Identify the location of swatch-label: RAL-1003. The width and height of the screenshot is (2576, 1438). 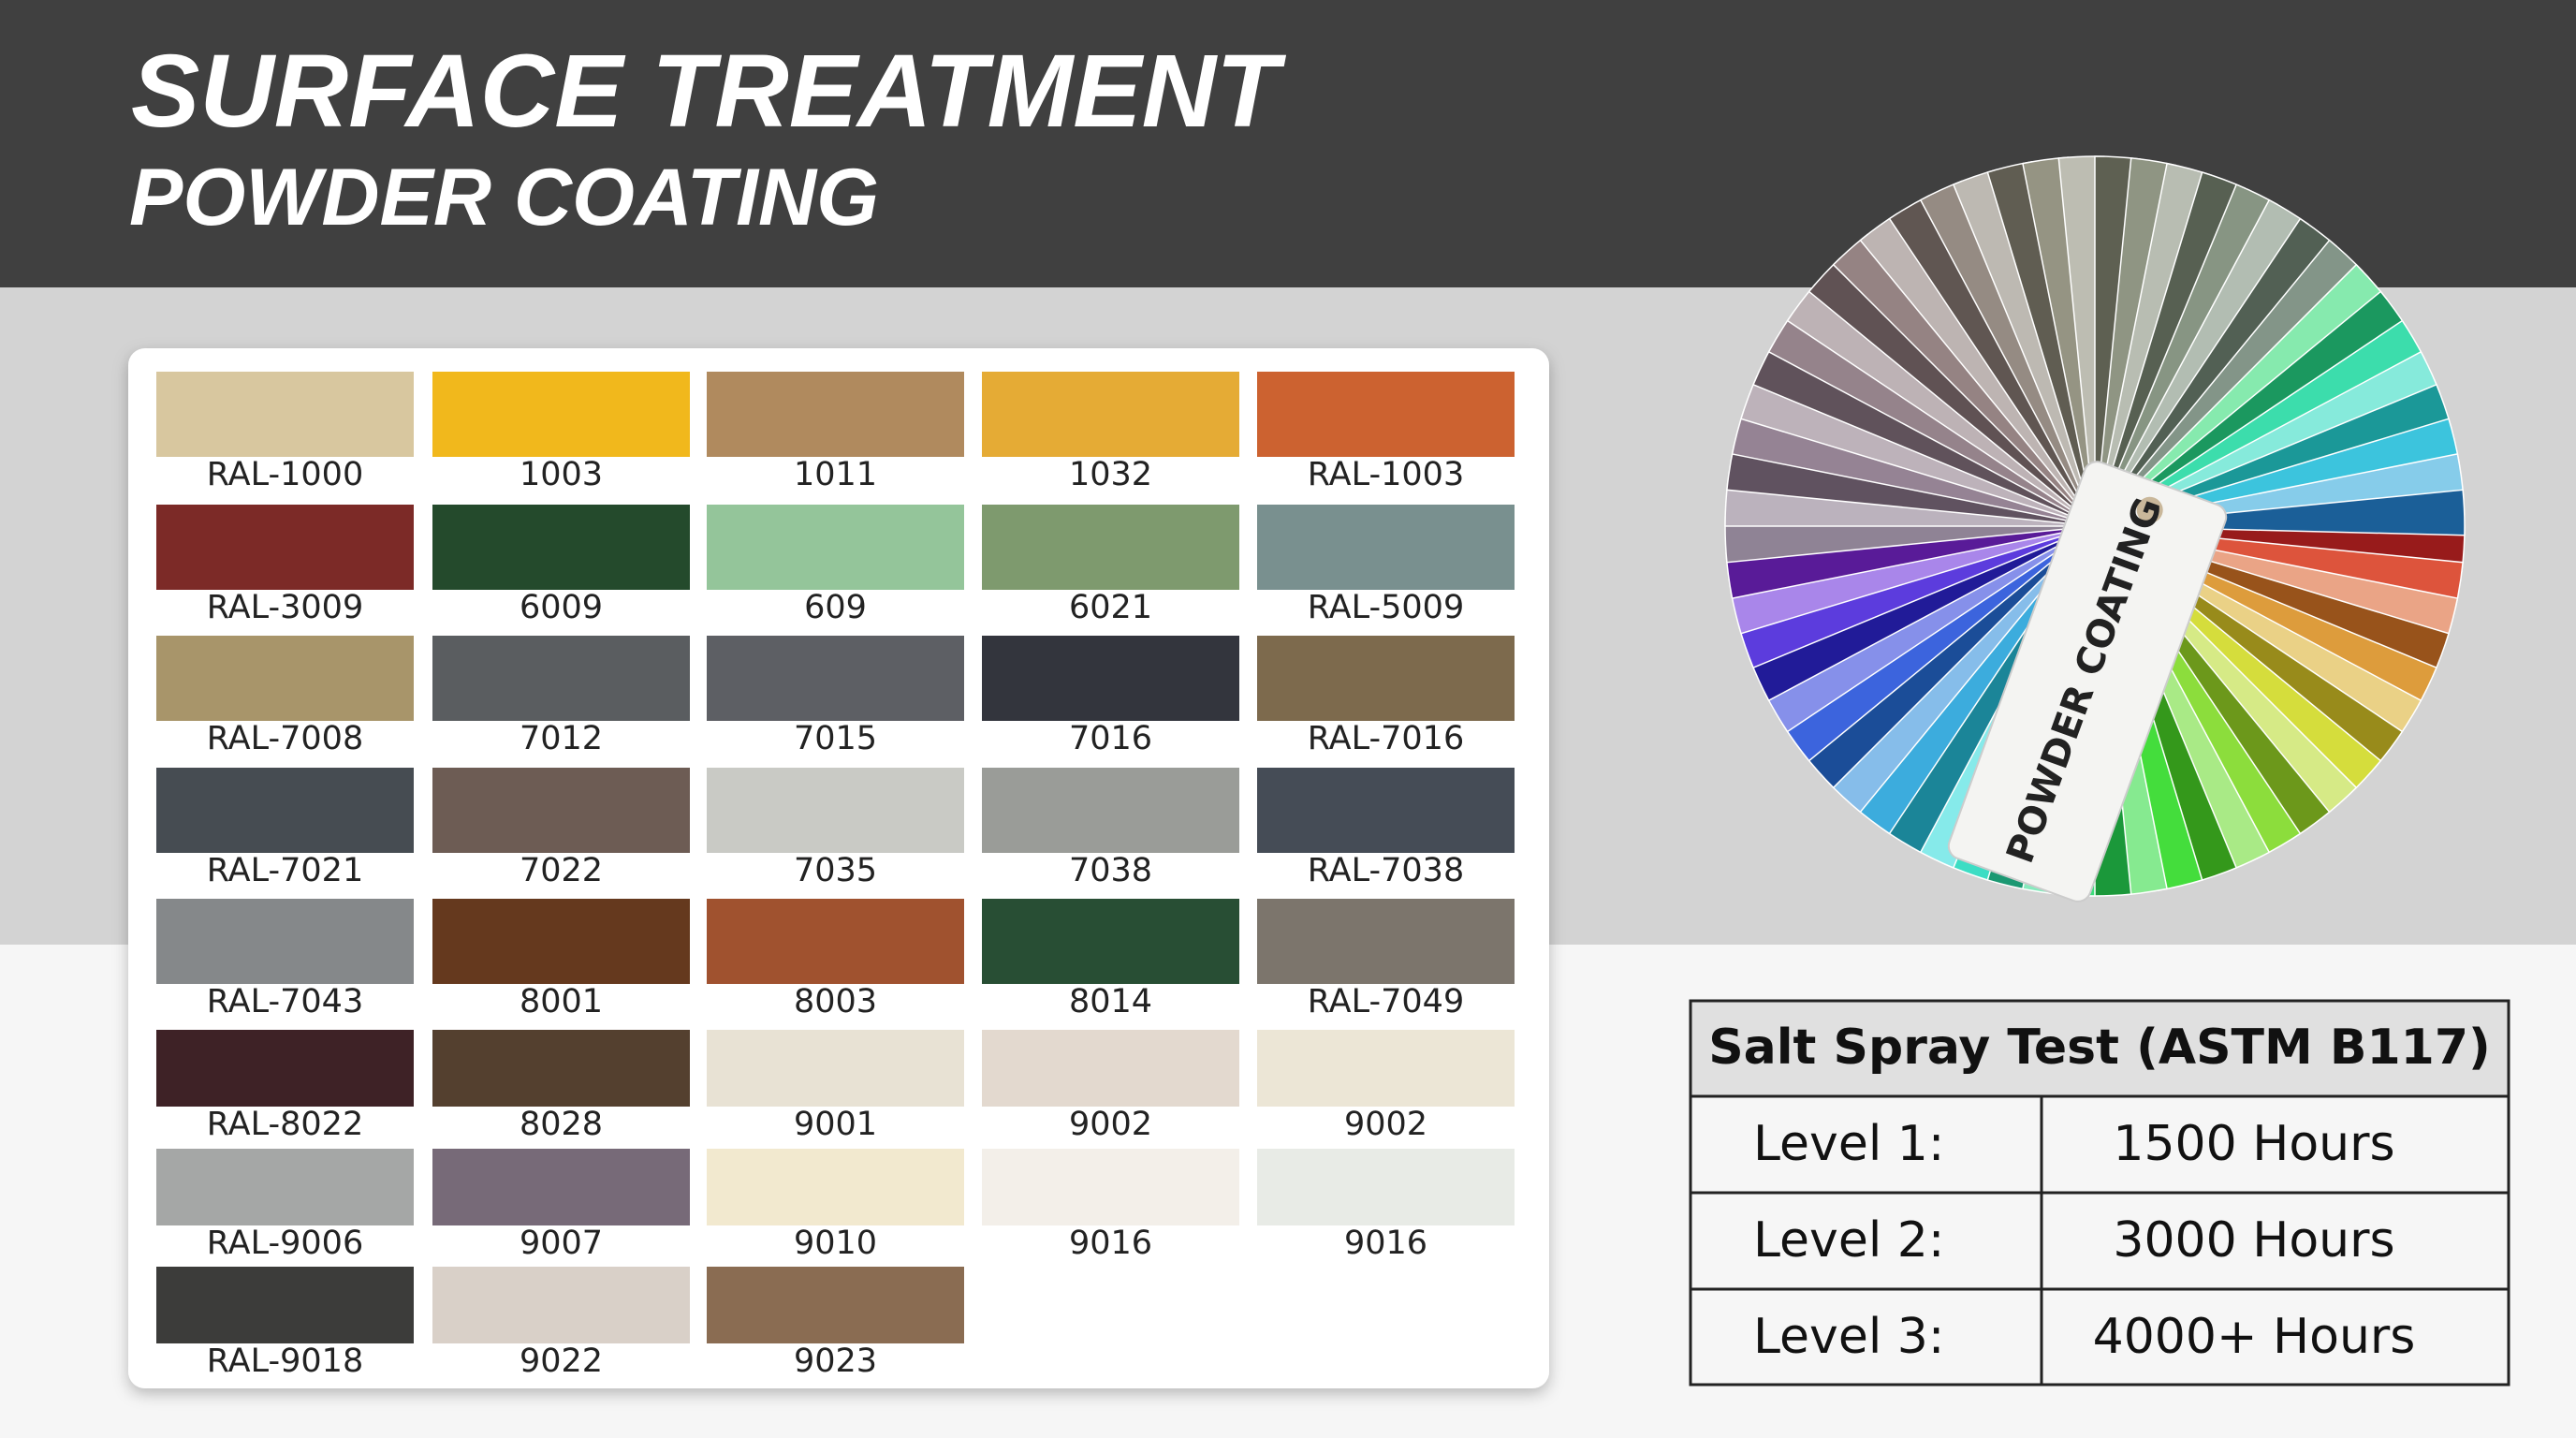
(1386, 474).